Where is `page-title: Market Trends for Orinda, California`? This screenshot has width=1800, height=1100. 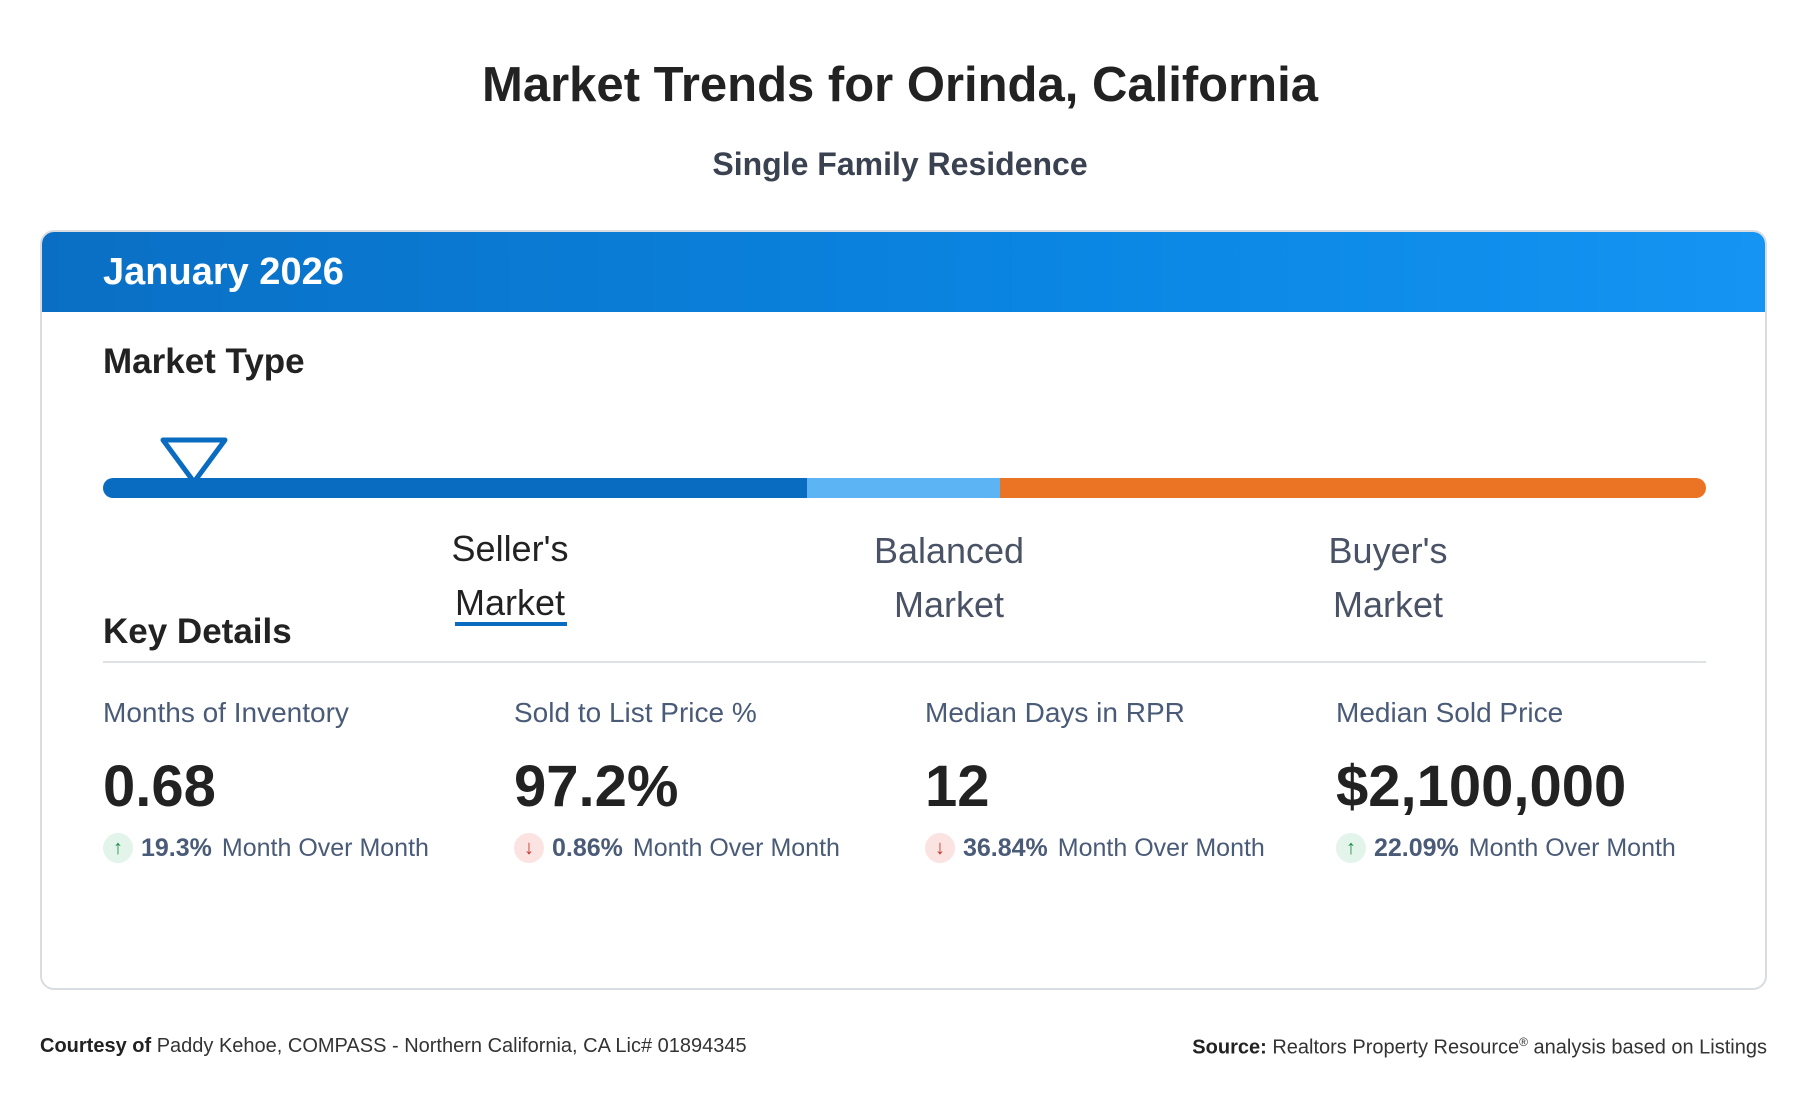
page-title: Market Trends for Orinda, California is located at coordinates (900, 85).